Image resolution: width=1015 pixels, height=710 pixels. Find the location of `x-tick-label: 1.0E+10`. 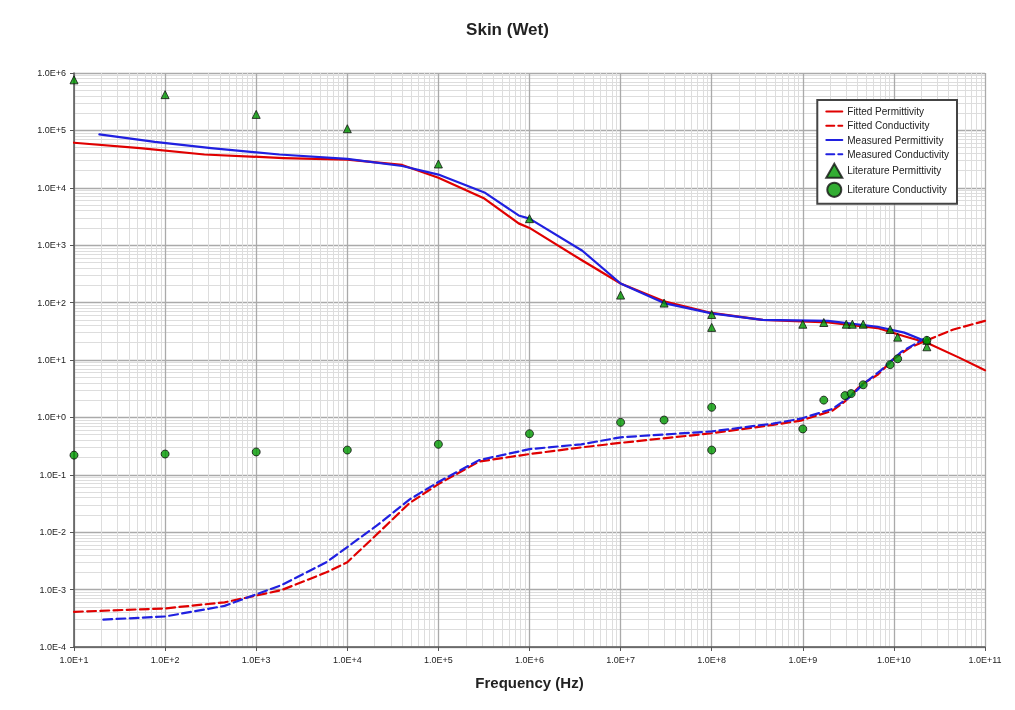

x-tick-label: 1.0E+10 is located at coordinates (894, 659).